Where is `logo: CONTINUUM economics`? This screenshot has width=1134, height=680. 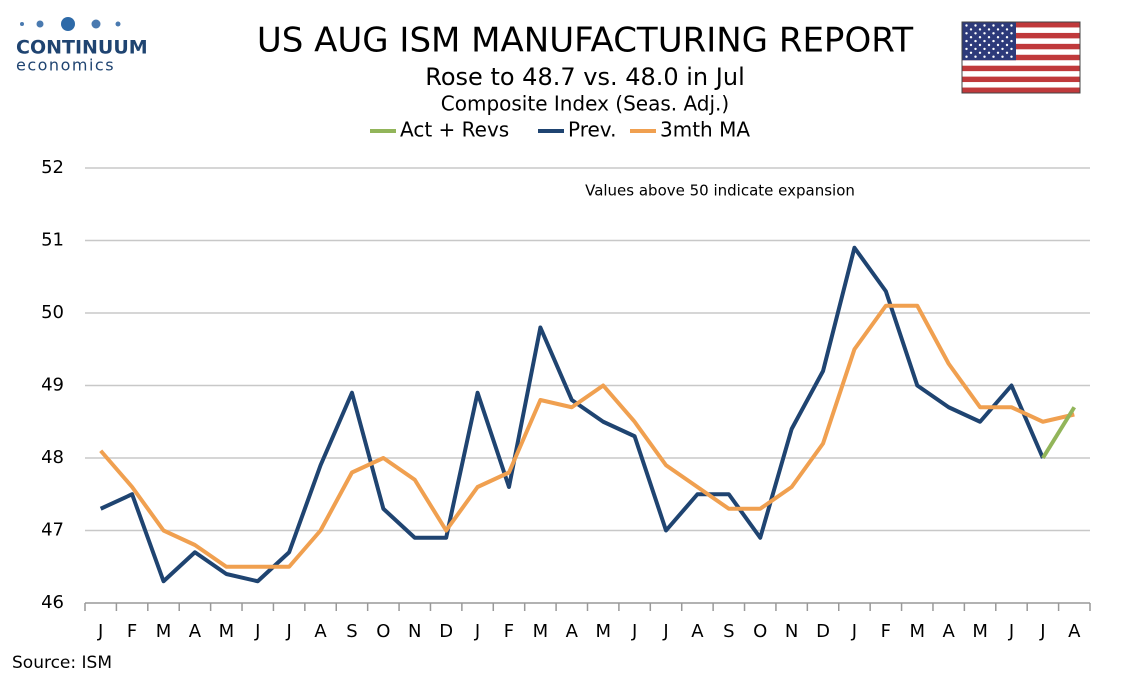 logo: CONTINUUM economics is located at coordinates (82, 46).